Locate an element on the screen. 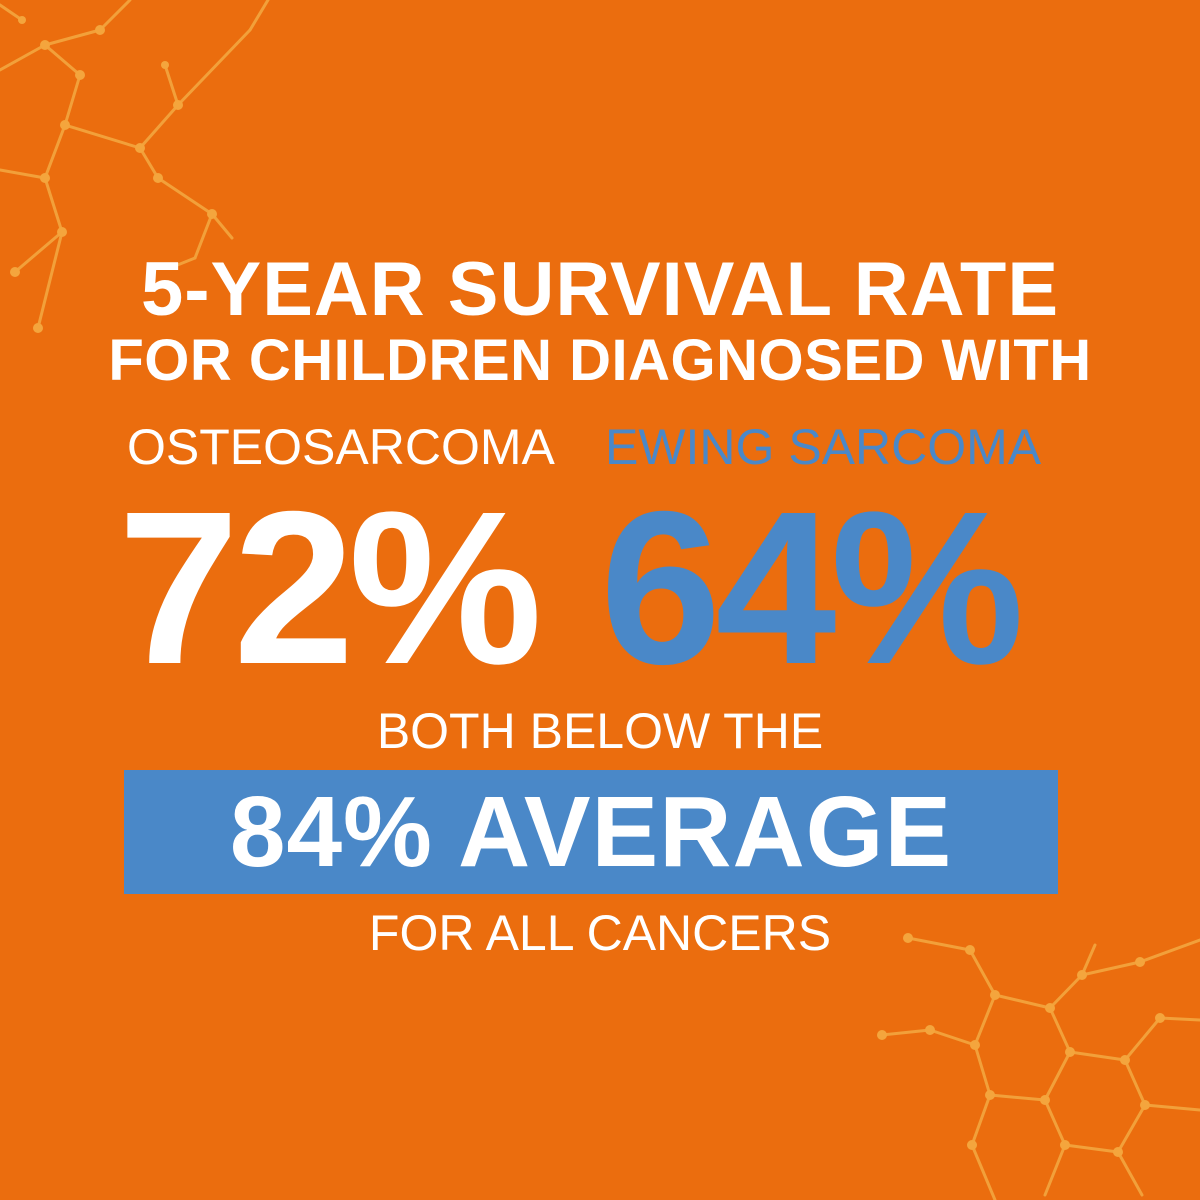  ewing-sarcoma-rate: 64% is located at coordinates (812, 588).